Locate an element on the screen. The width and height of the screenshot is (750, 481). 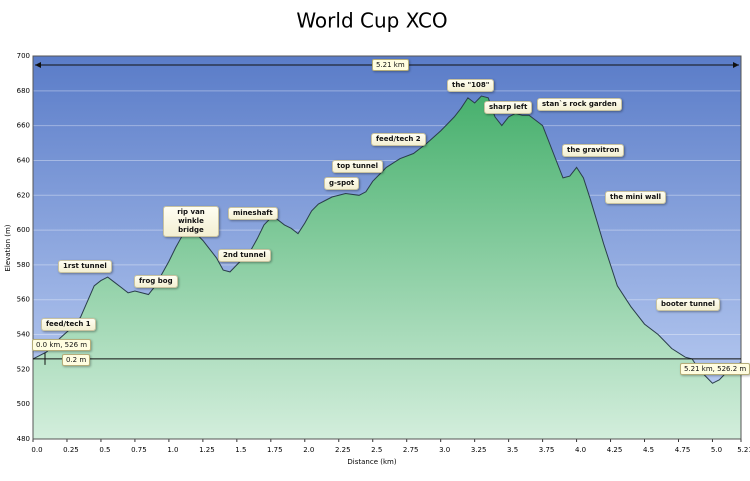
x-tick-label: 1.75 is located at coordinates (275, 450).